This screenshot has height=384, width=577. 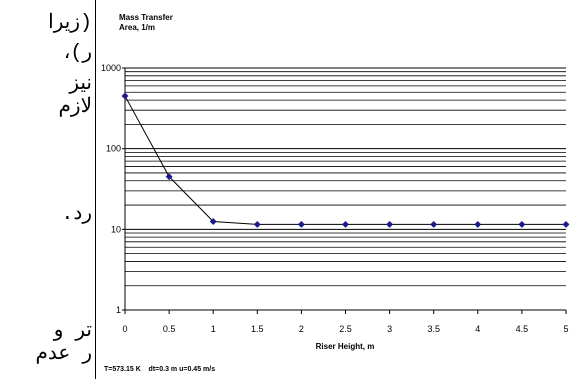 What do you see at coordinates (522, 329) in the screenshot?
I see `x-tick-label: 4.5` at bounding box center [522, 329].